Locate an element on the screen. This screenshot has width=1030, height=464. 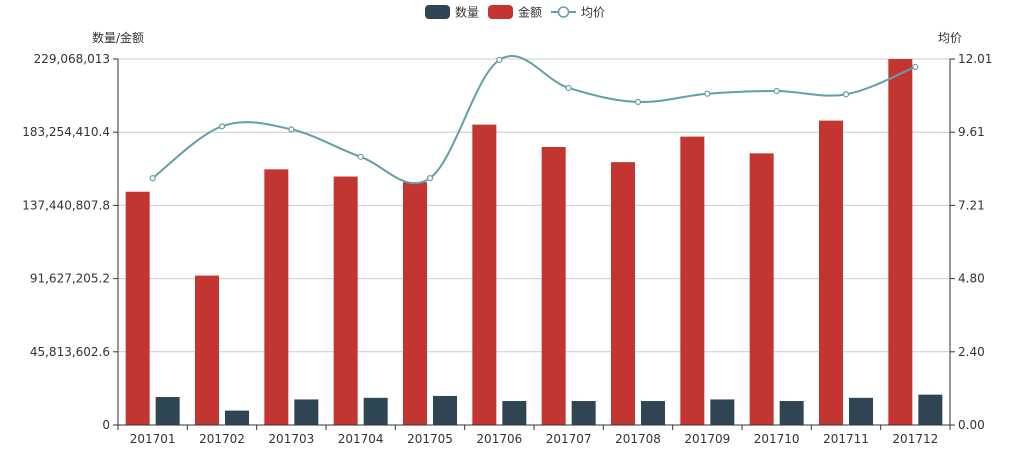
x-tick-label: 201704 is located at coordinates (361, 439).